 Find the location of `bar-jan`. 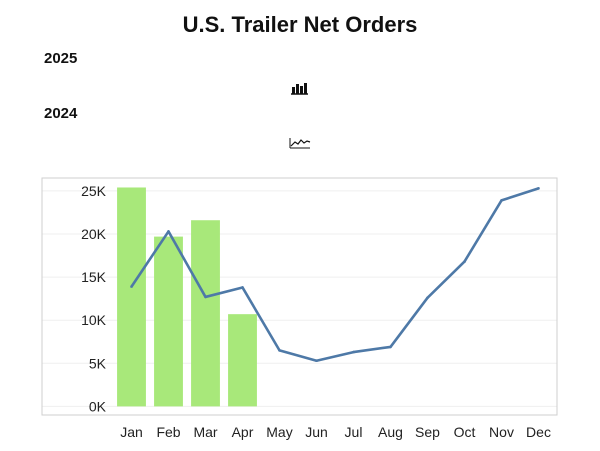

bar-jan is located at coordinates (131, 297).